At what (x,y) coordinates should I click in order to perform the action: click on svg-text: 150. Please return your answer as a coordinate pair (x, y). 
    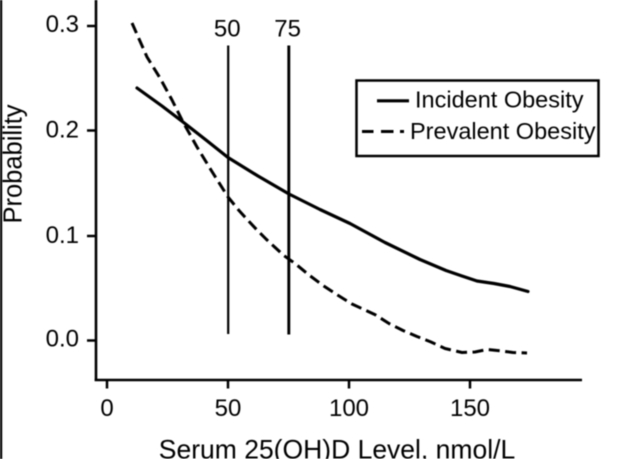
    Looking at the image, I should click on (470, 408).